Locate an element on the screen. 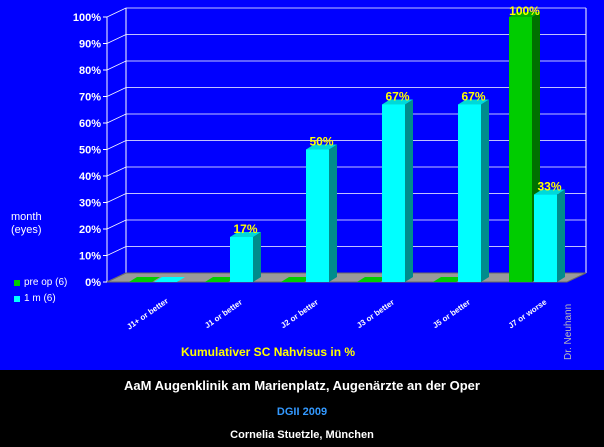 The width and height of the screenshot is (604, 447). y-axis-label-line1: month is located at coordinates (26, 217).